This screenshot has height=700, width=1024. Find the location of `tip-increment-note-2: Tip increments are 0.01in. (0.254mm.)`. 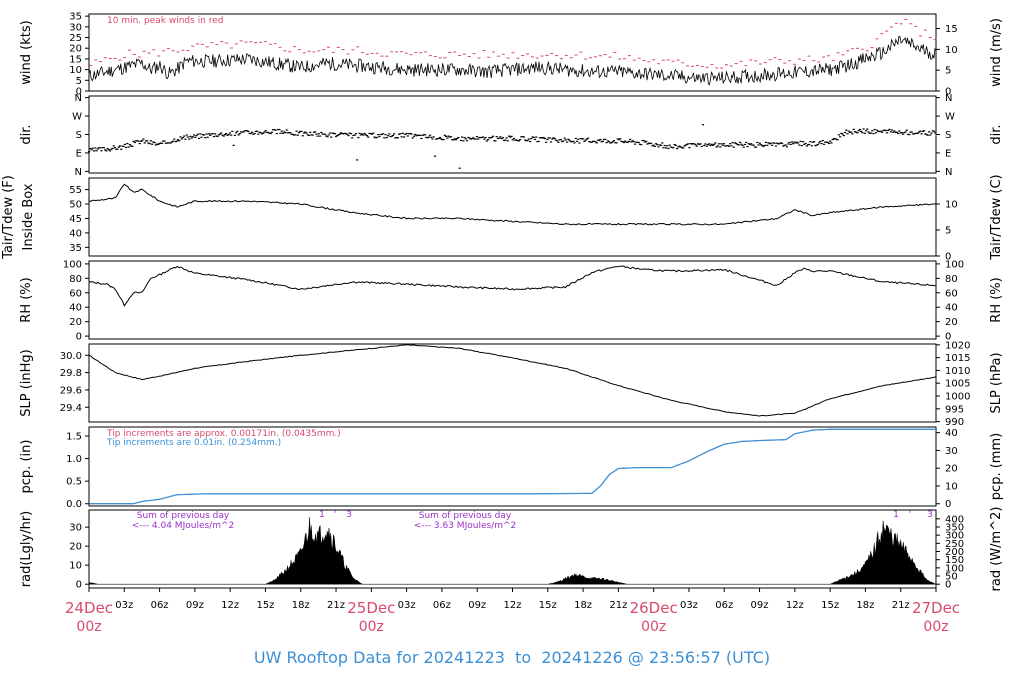

tip-increment-note-2: Tip increments are 0.01in. (0.254mm.) is located at coordinates (193, 443).